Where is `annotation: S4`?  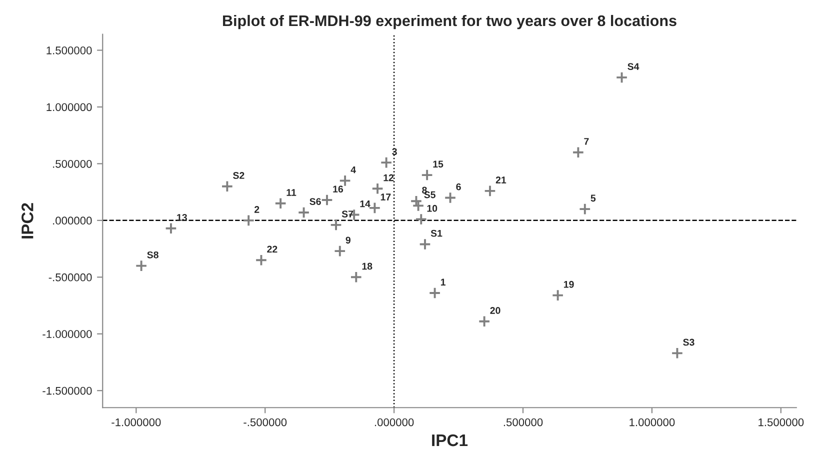
annotation: S4 is located at coordinates (634, 66).